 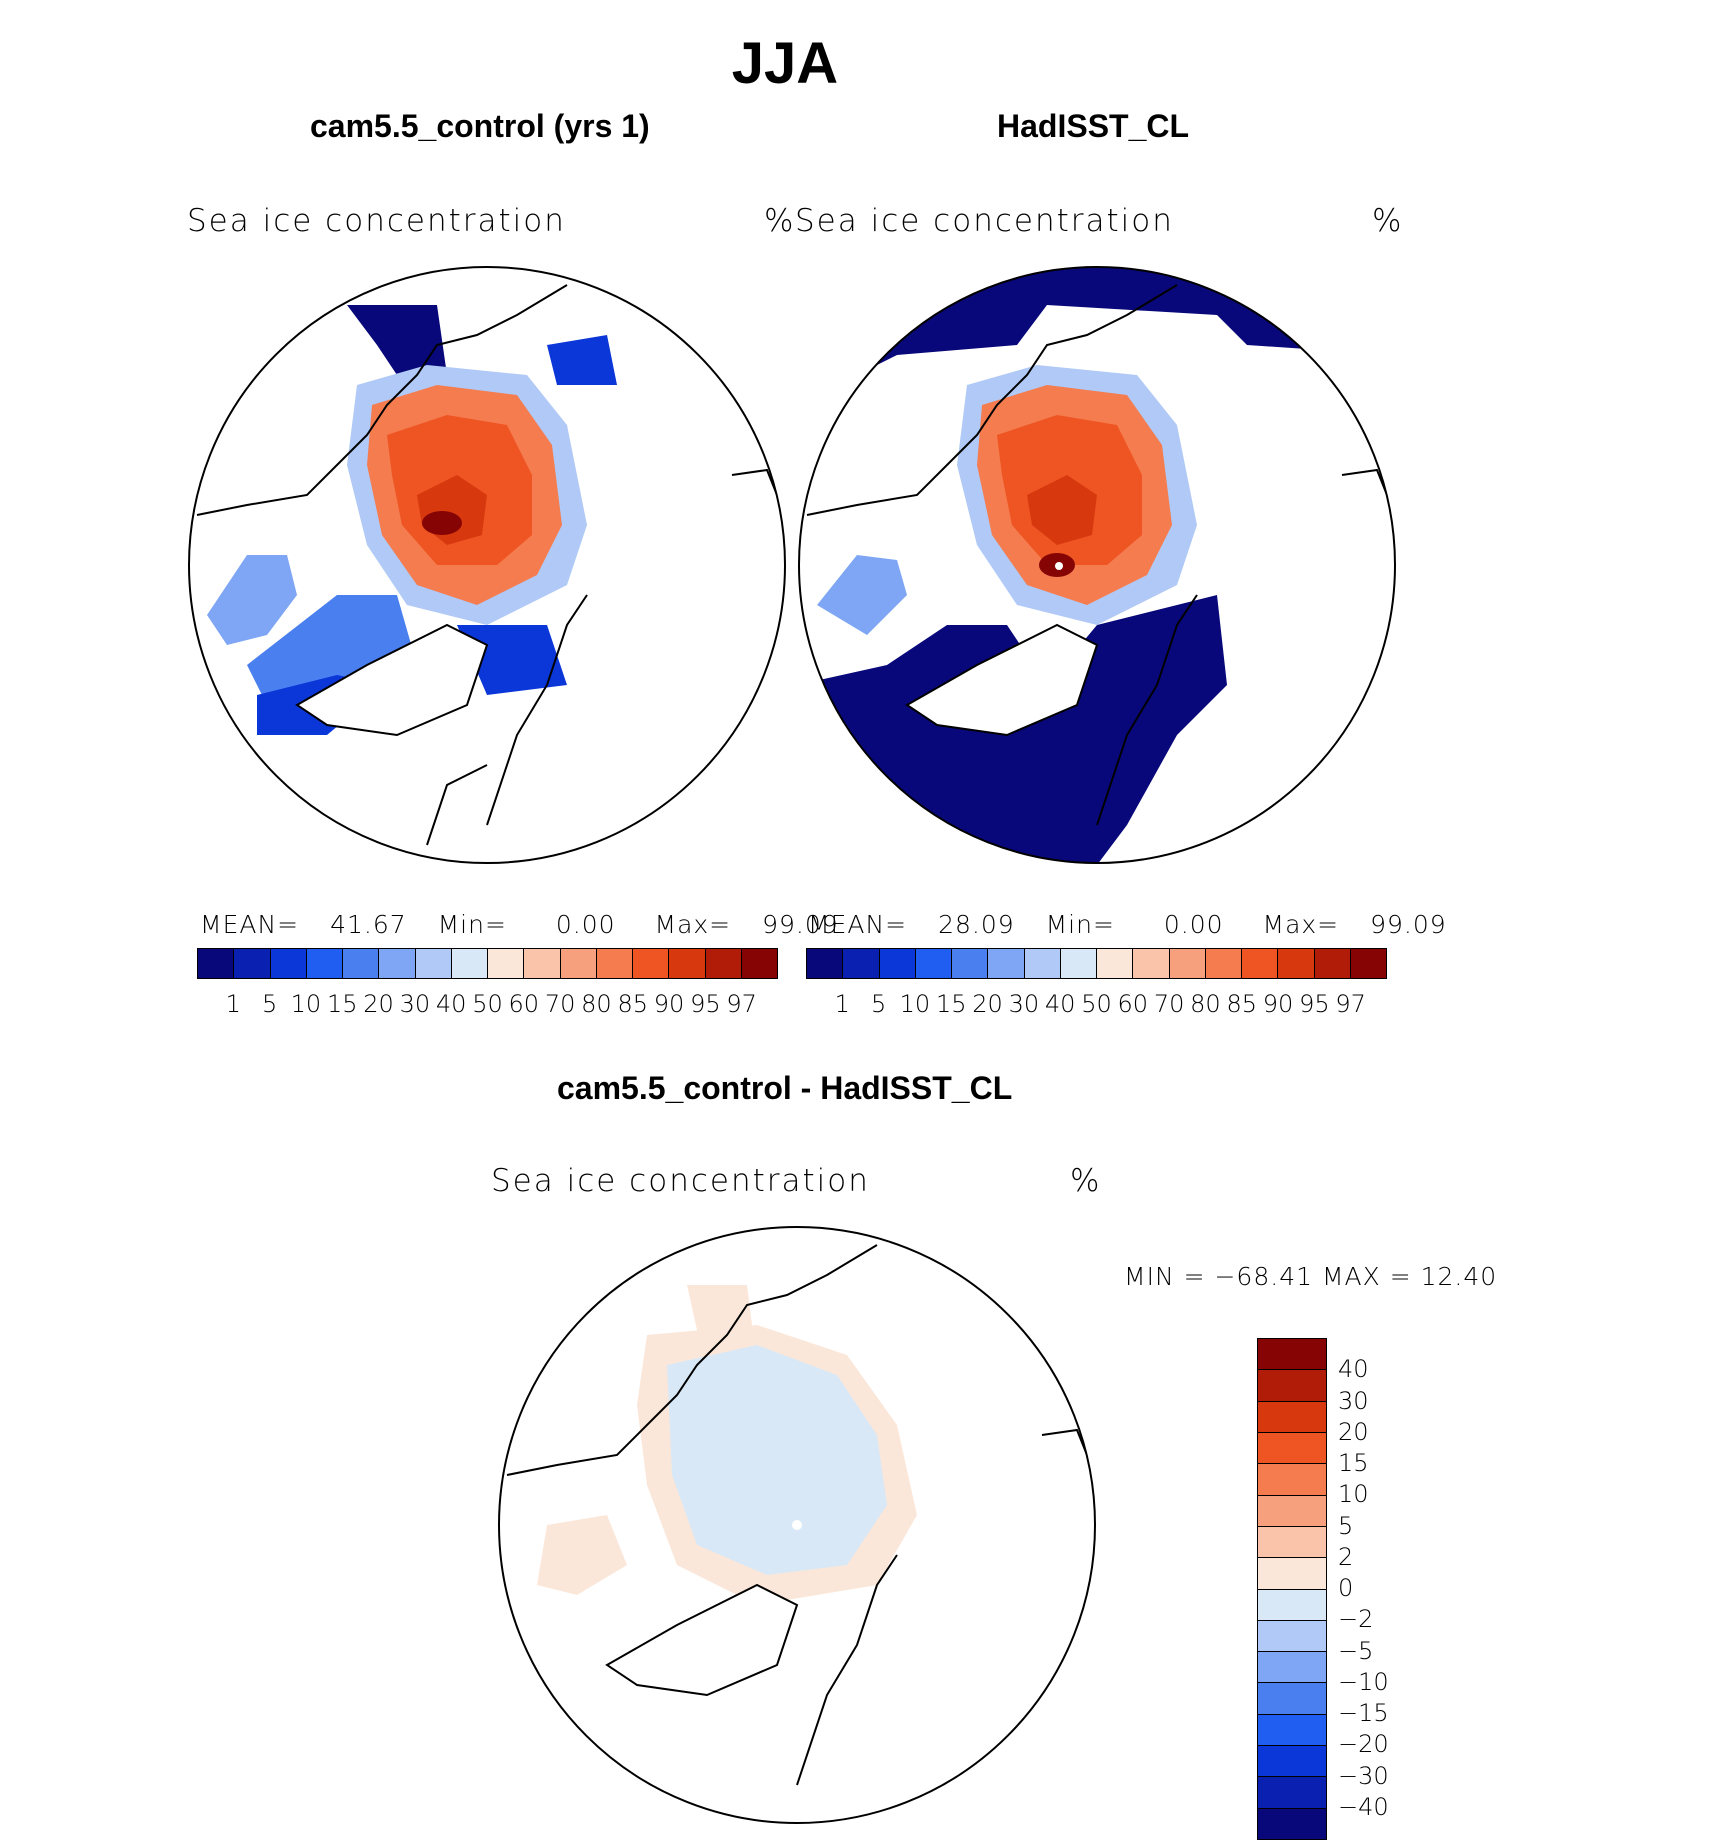 I want to click on mean-value: 41.67, so click(x=368, y=924).